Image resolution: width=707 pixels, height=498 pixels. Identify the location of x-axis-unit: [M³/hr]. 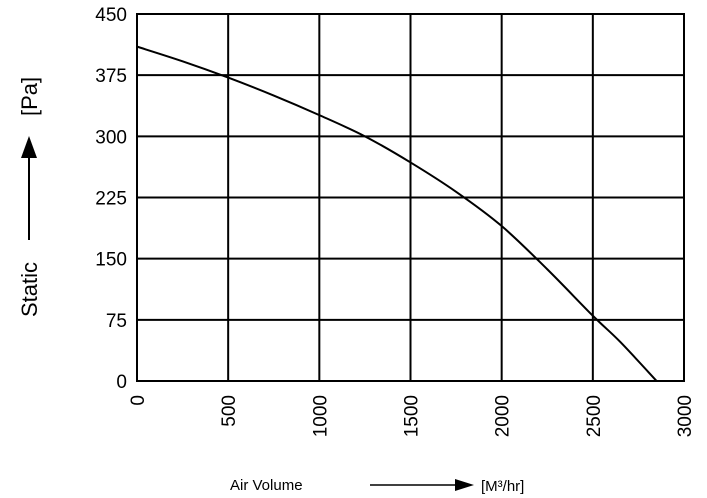
(502, 486).